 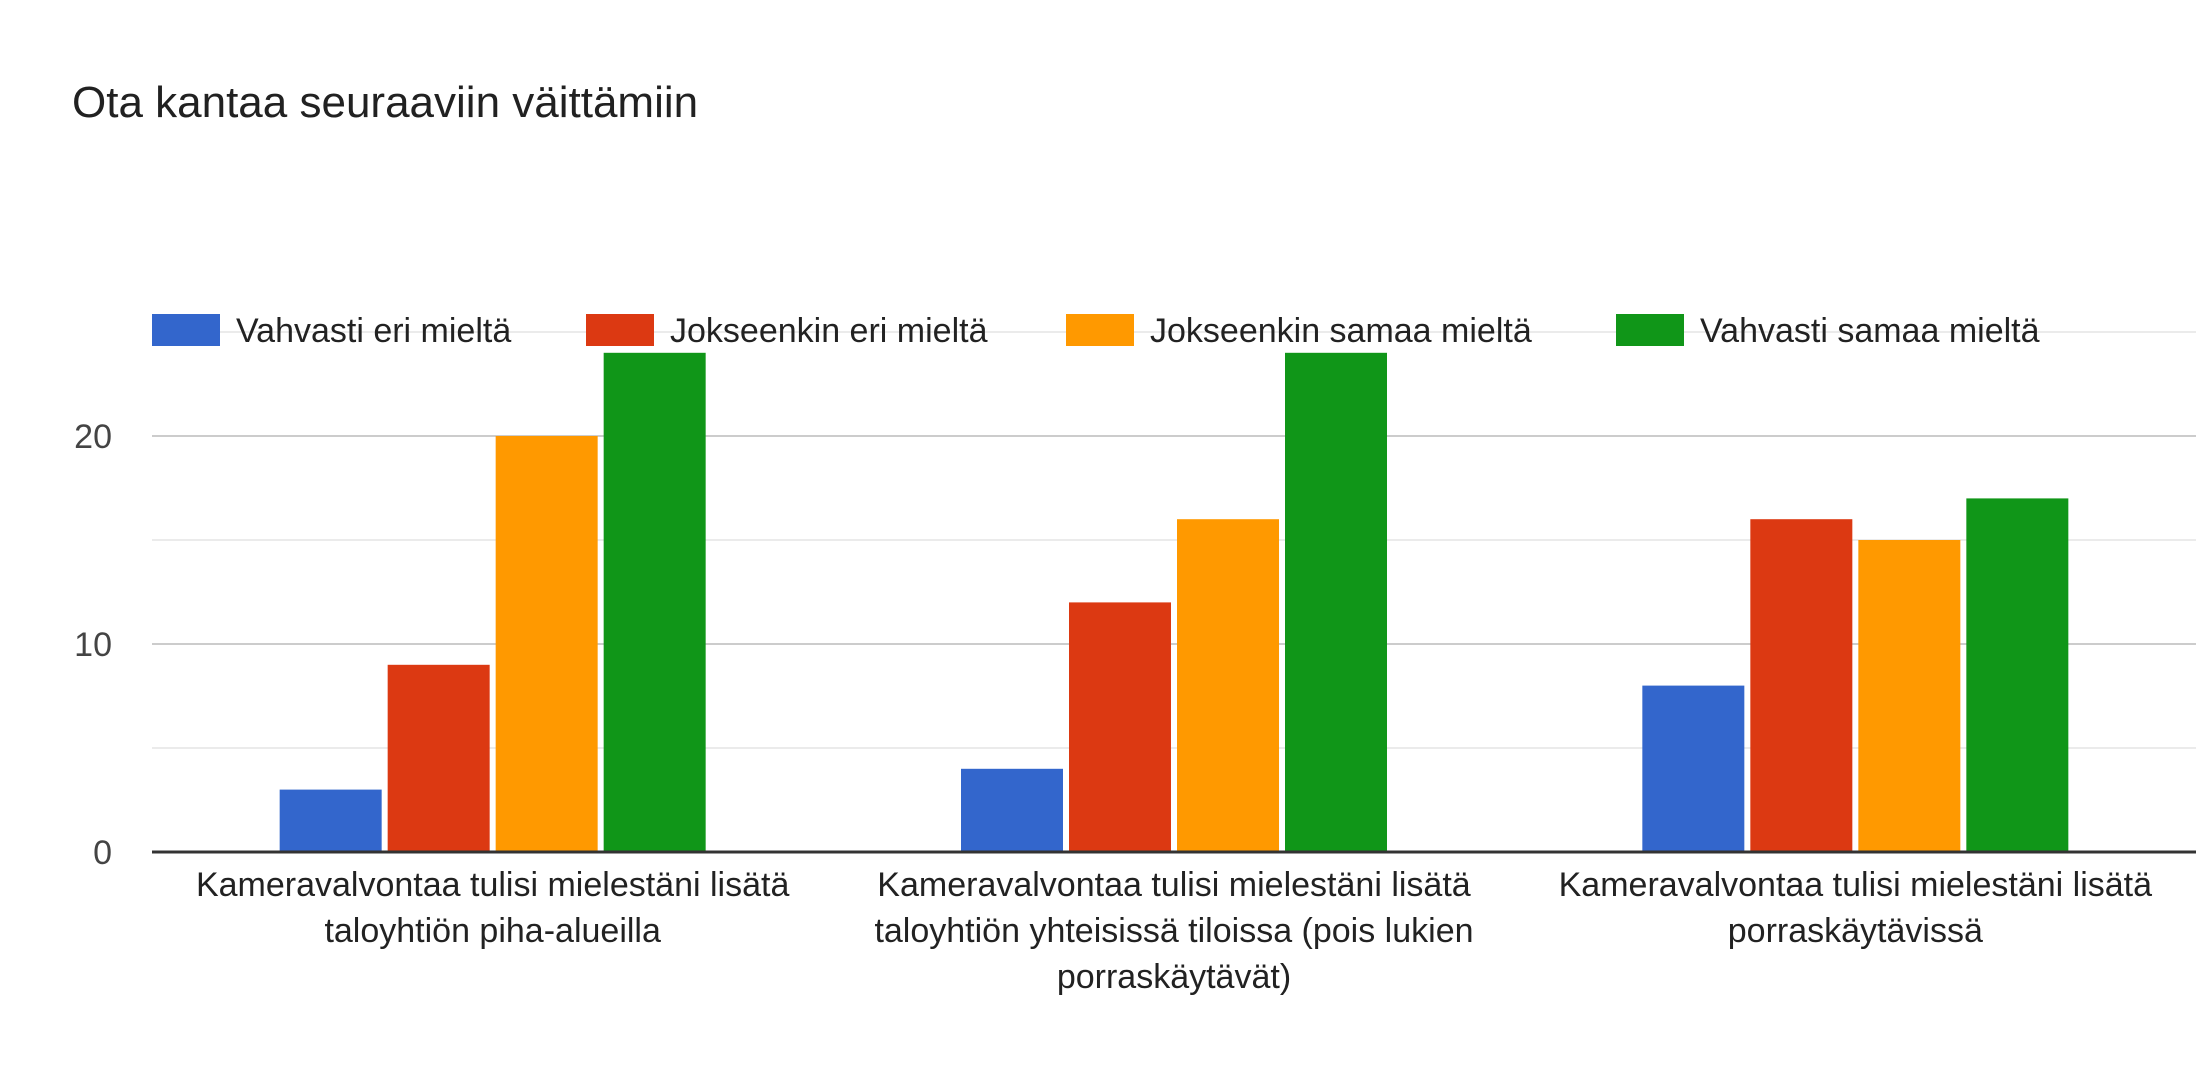 What do you see at coordinates (102, 853) in the screenshot?
I see `y-tick-label: 0` at bounding box center [102, 853].